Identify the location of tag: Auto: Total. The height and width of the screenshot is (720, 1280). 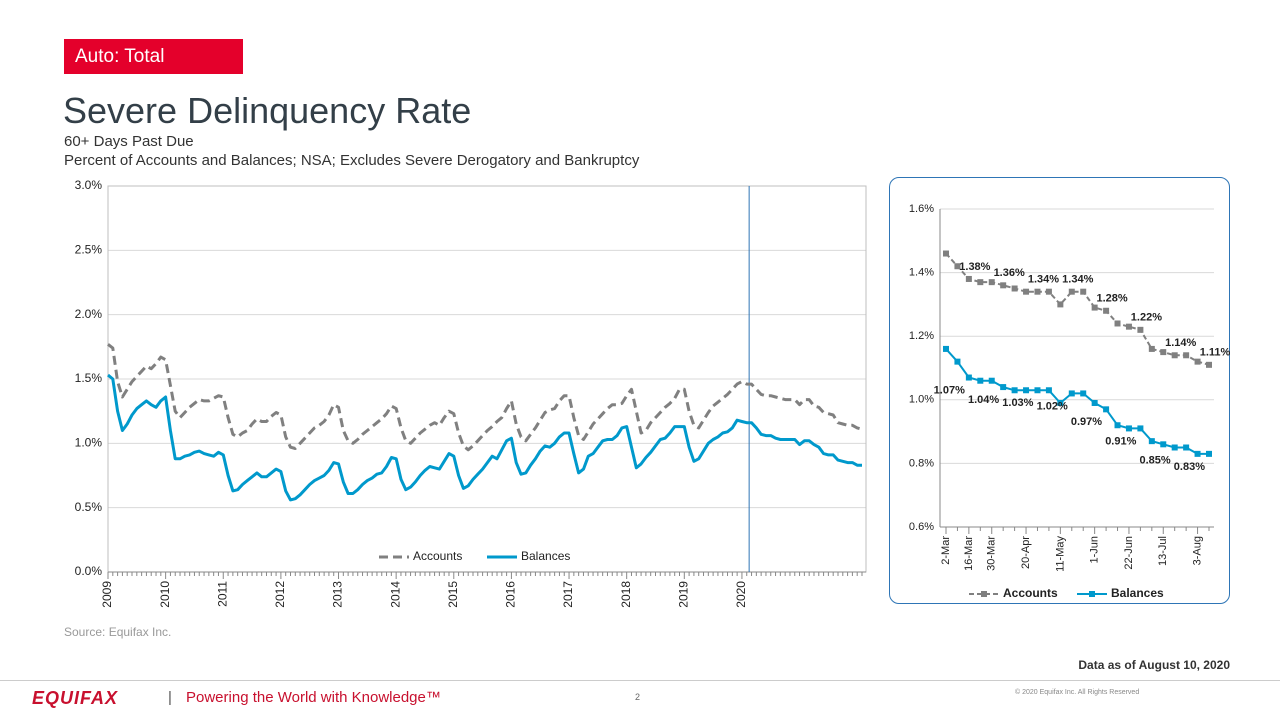
(153, 56).